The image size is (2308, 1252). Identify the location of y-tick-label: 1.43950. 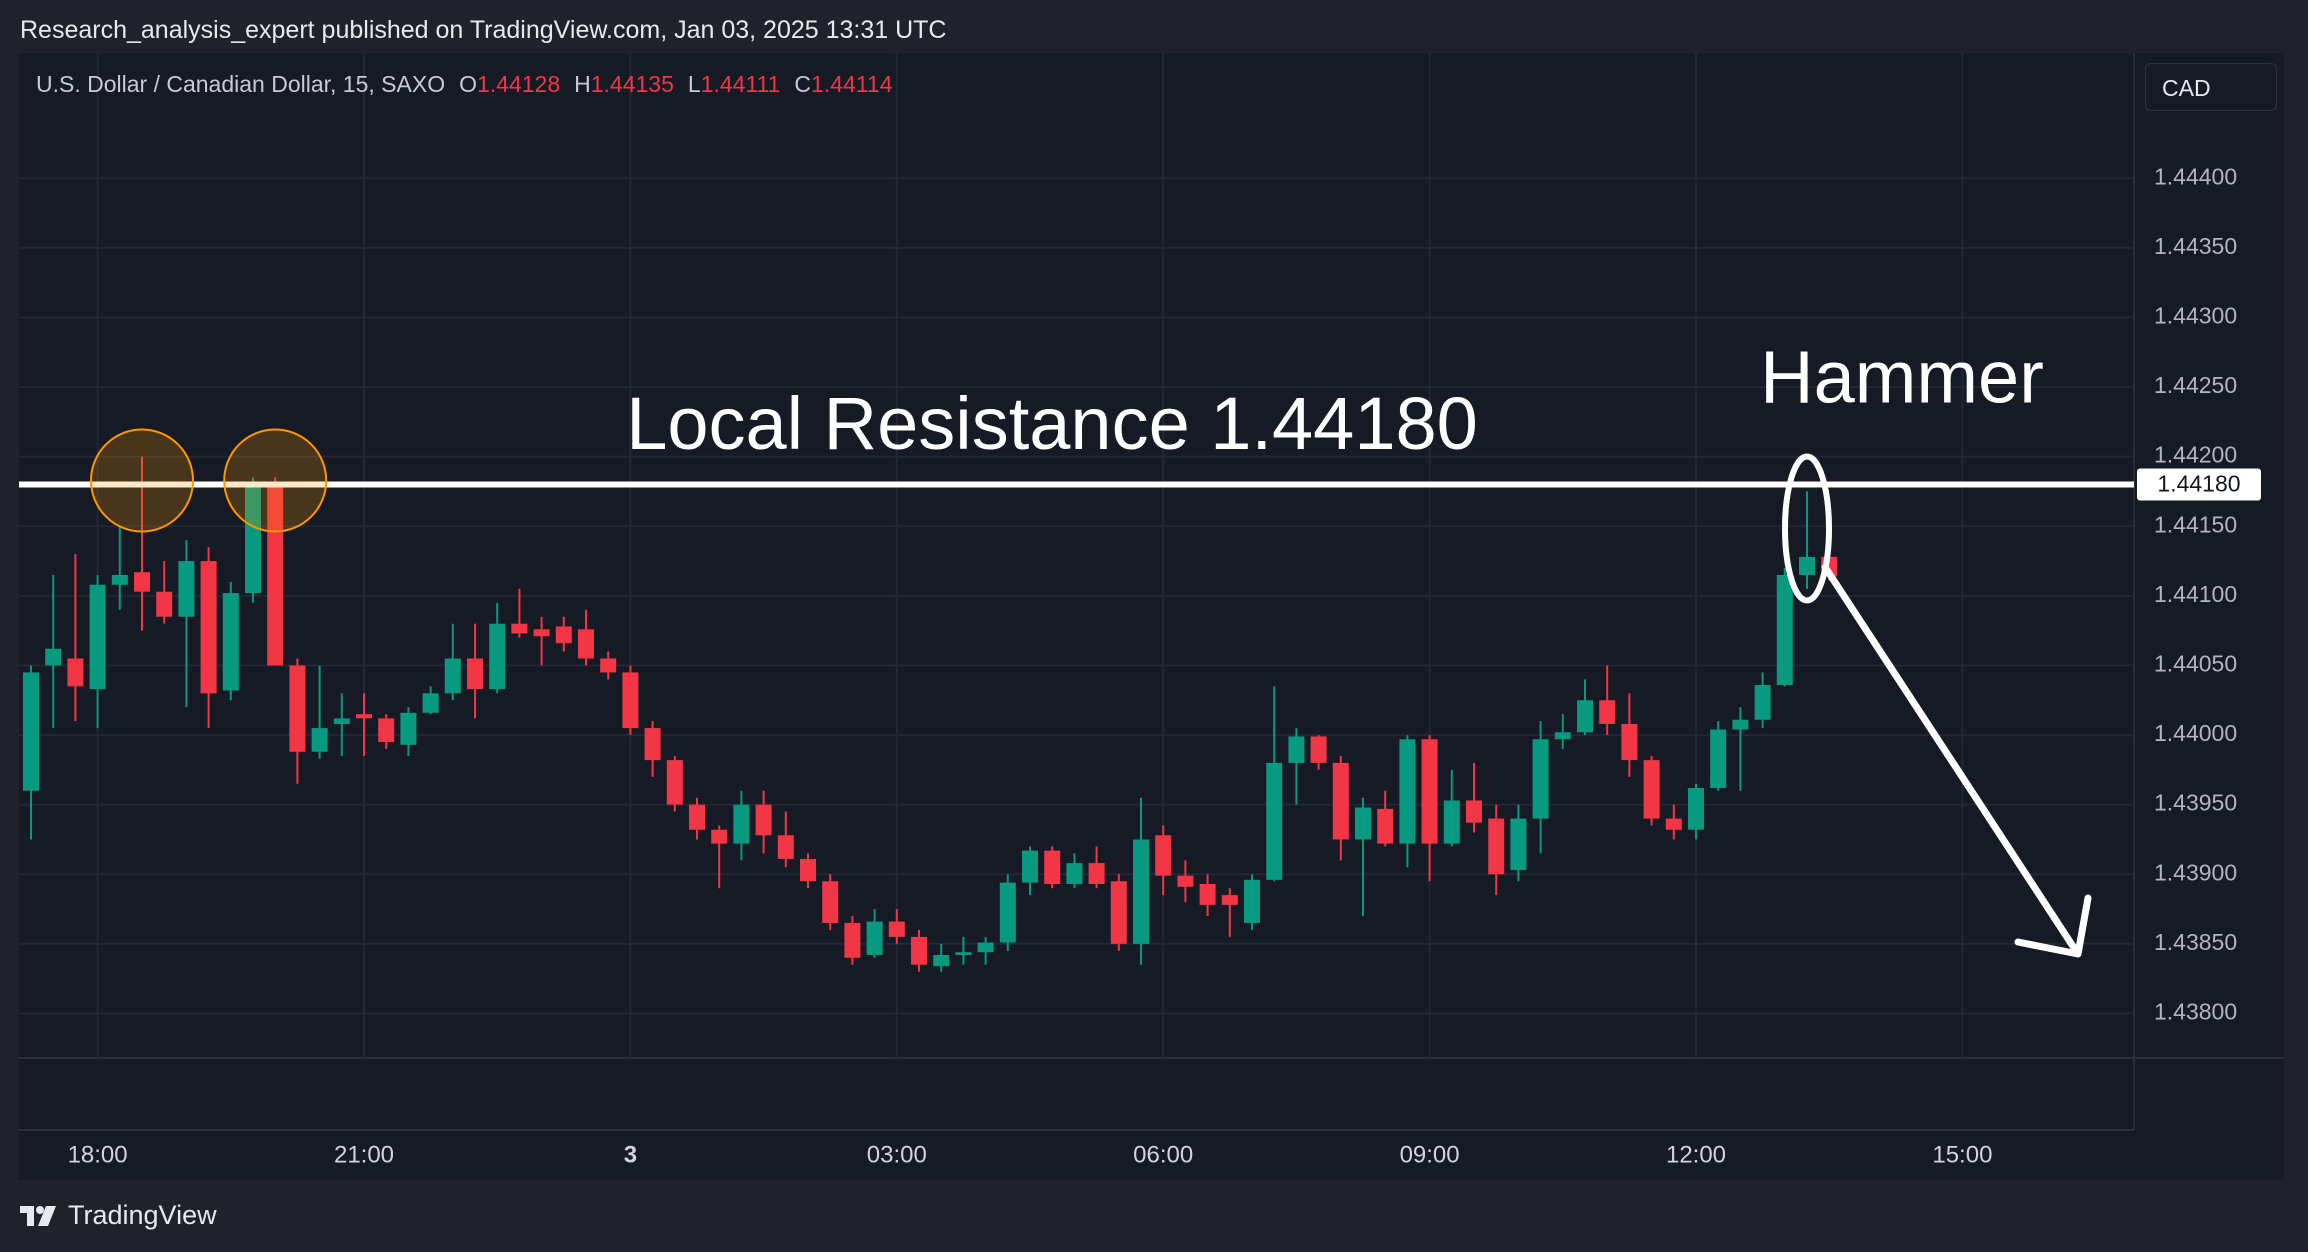
(2195, 803).